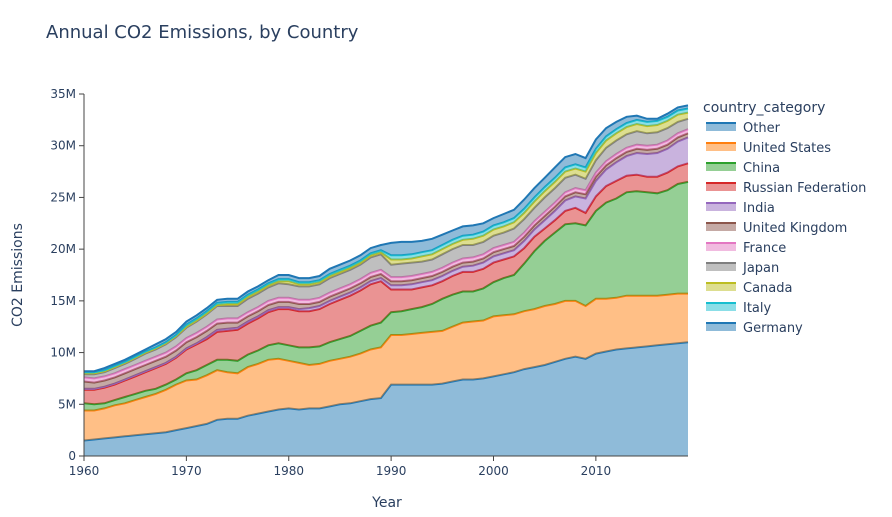 The height and width of the screenshot is (517, 892). What do you see at coordinates (762, 128) in the screenshot?
I see `legend-label: Other` at bounding box center [762, 128].